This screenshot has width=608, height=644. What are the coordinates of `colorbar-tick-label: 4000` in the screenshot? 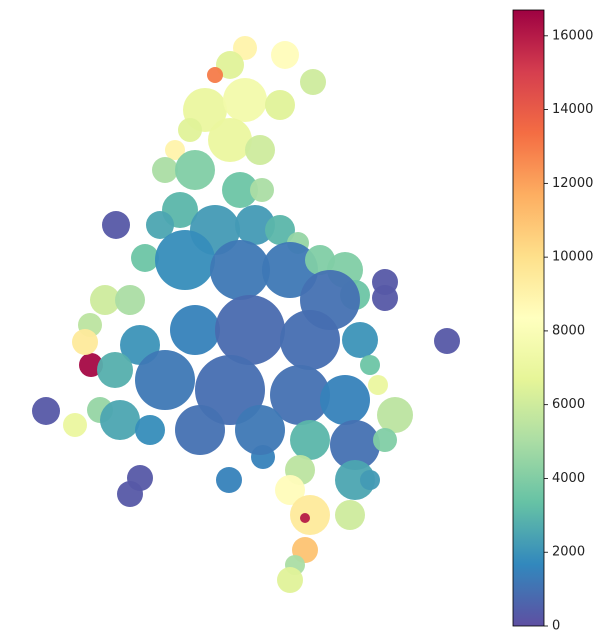 It's located at (568, 478).